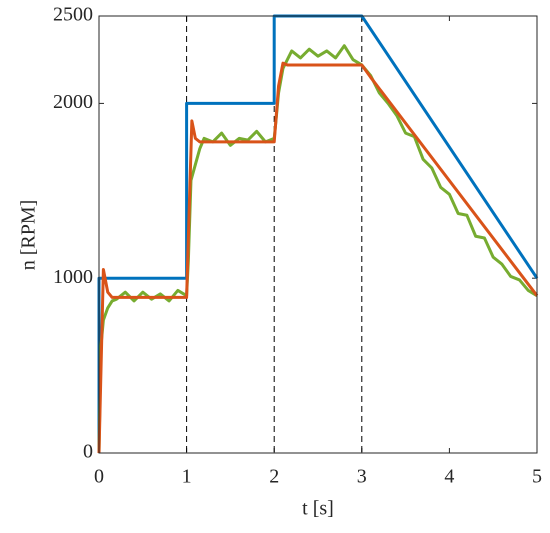  I want to click on x-tick-label: 3, so click(362, 477).